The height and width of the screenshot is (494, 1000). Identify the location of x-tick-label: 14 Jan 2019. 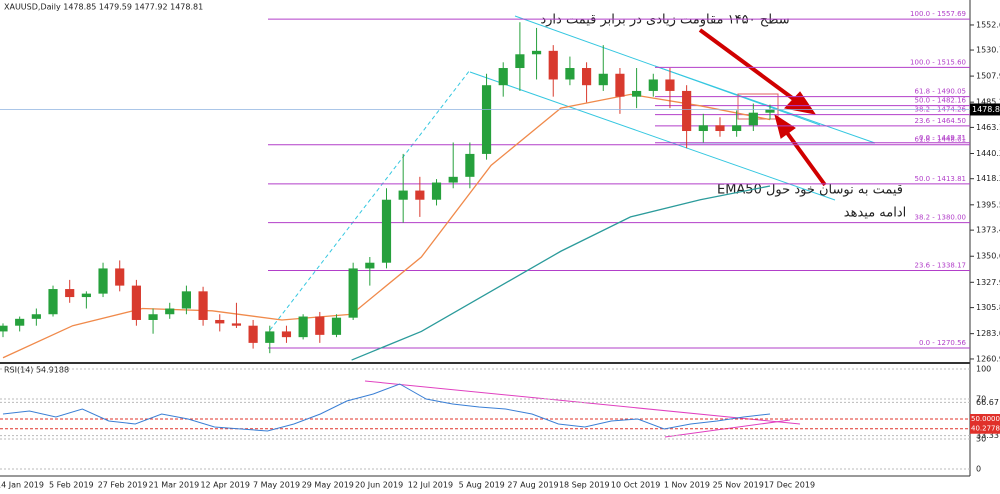
(22, 485).